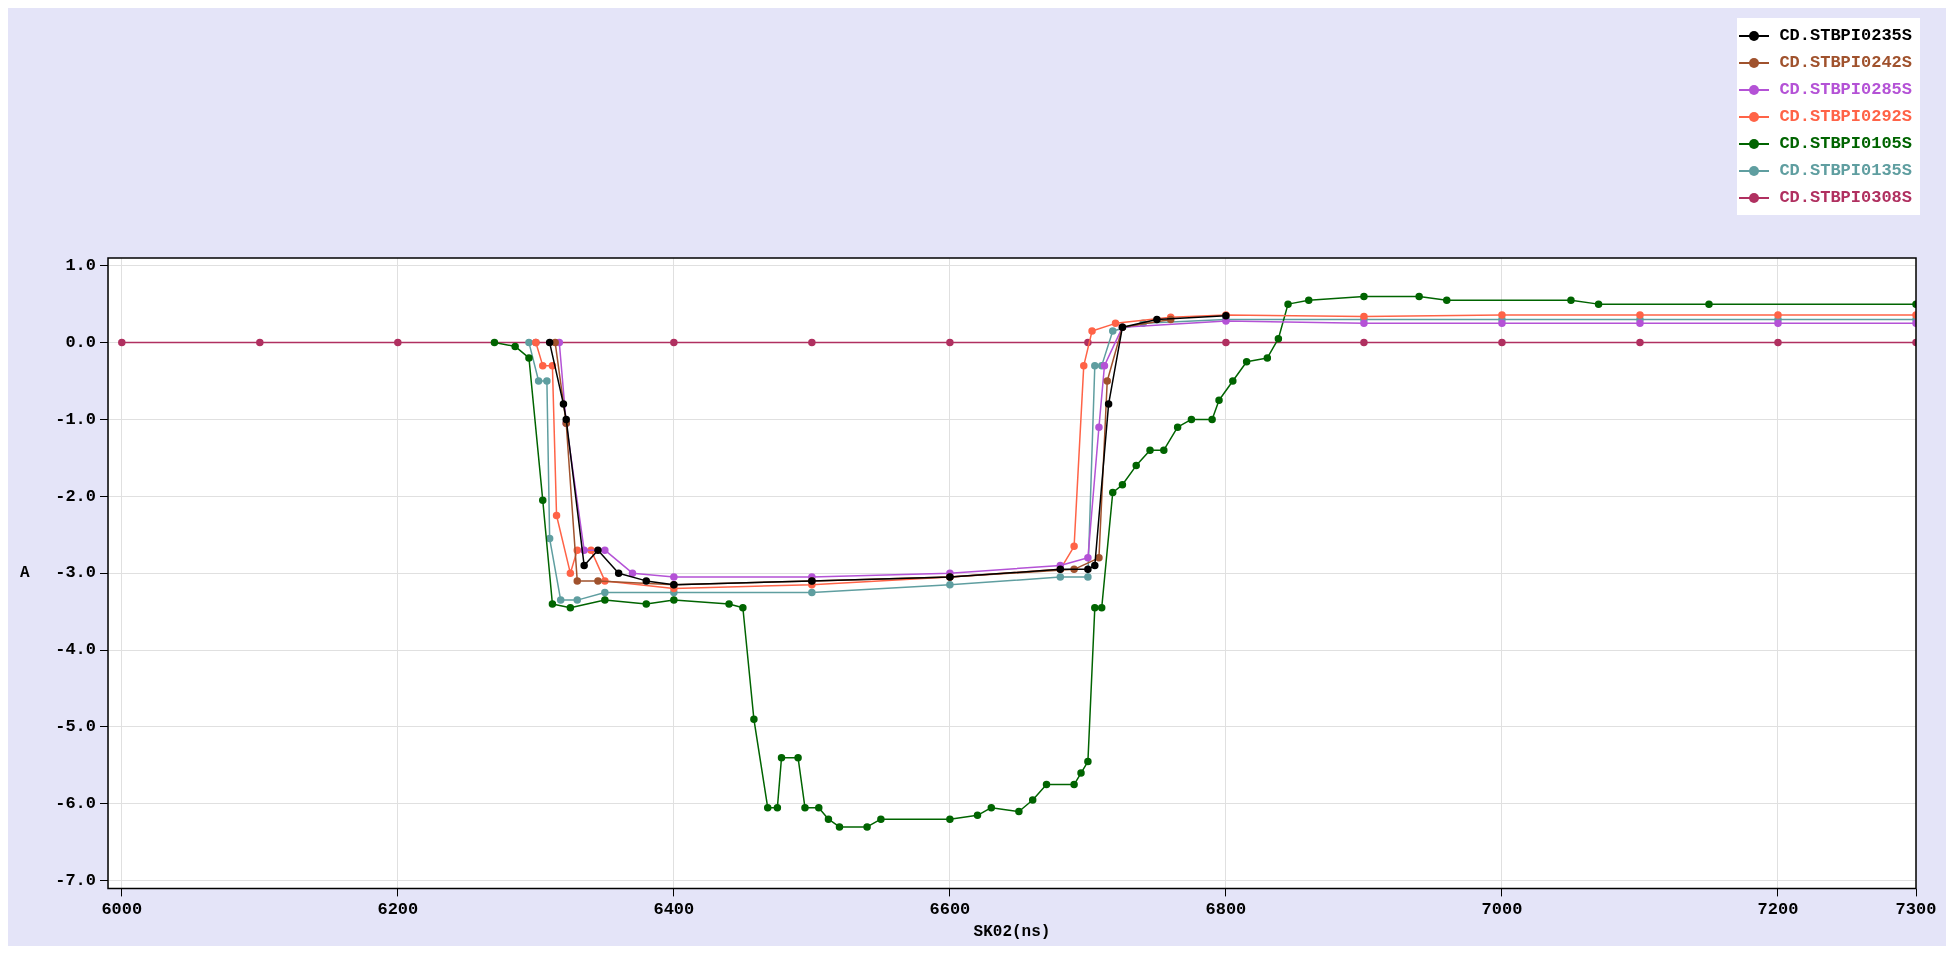 The height and width of the screenshot is (954, 1954). Describe the element at coordinates (1845, 143) in the screenshot. I see `legend-label: CD.STBPI0105S` at that location.